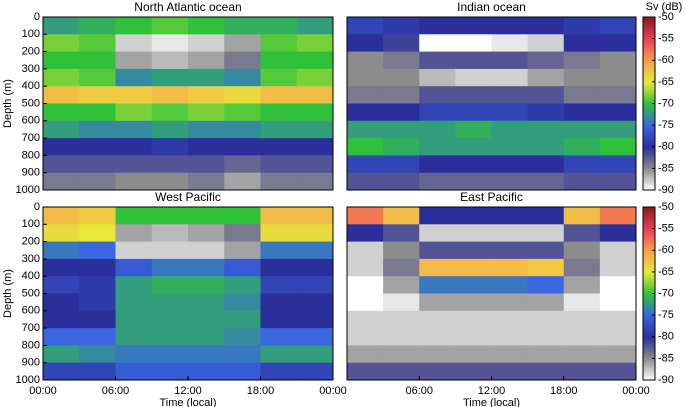  What do you see at coordinates (31, 103) in the screenshot?
I see `y-tick-label: 500` at bounding box center [31, 103].